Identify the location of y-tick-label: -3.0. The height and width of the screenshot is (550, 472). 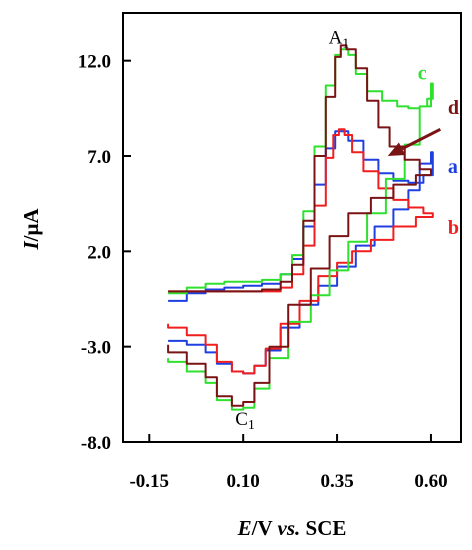
(96, 348).